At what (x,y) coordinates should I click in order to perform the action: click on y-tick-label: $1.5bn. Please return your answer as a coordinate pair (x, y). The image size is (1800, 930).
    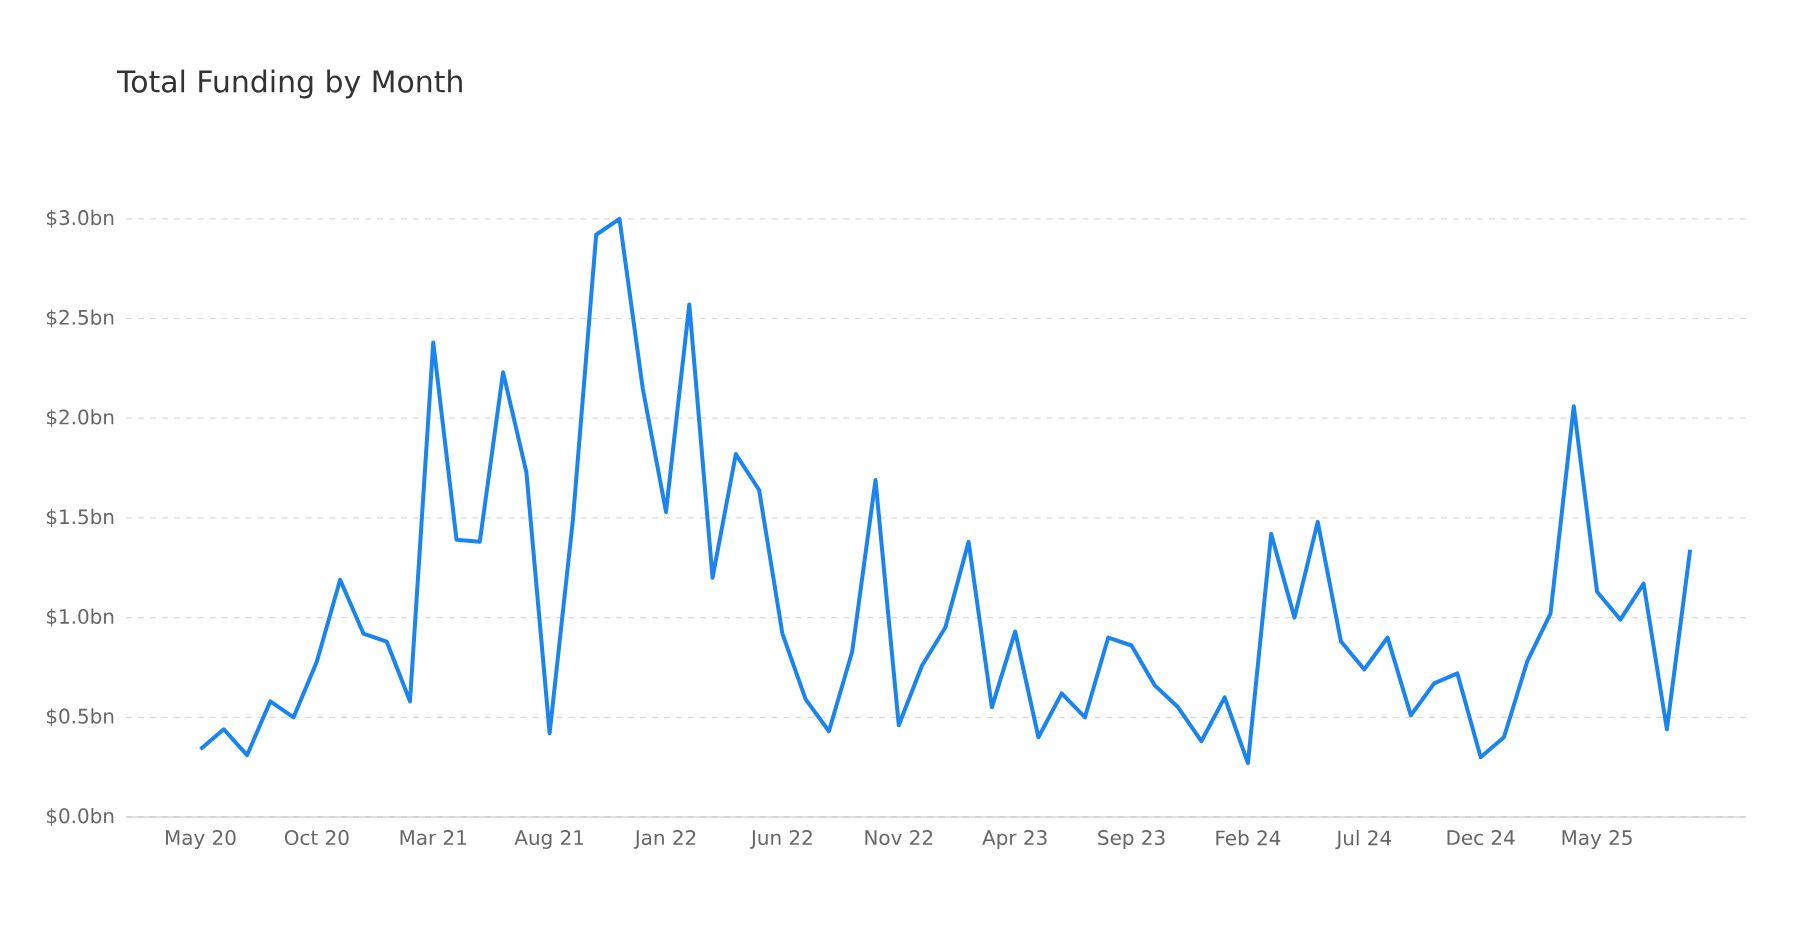
    Looking at the image, I should click on (80, 517).